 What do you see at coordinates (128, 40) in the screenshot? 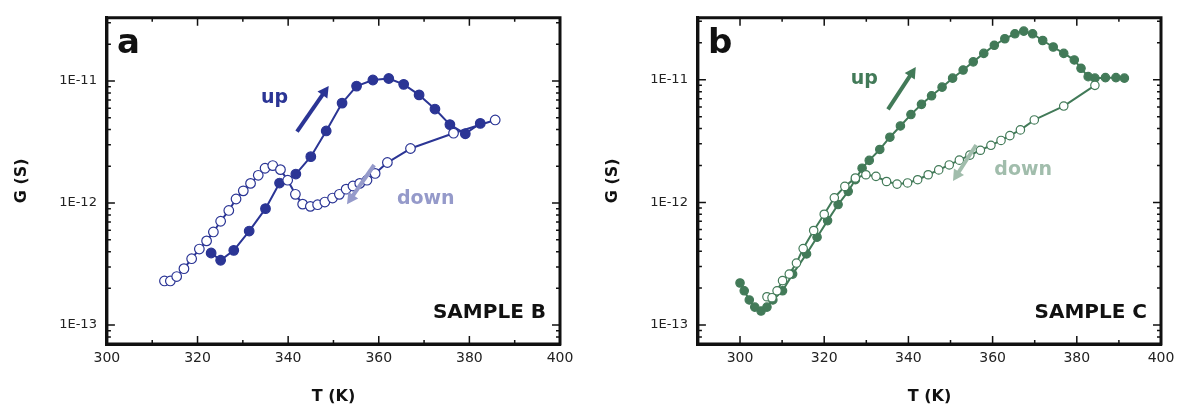
I see `chart-title: a` at bounding box center [128, 40].